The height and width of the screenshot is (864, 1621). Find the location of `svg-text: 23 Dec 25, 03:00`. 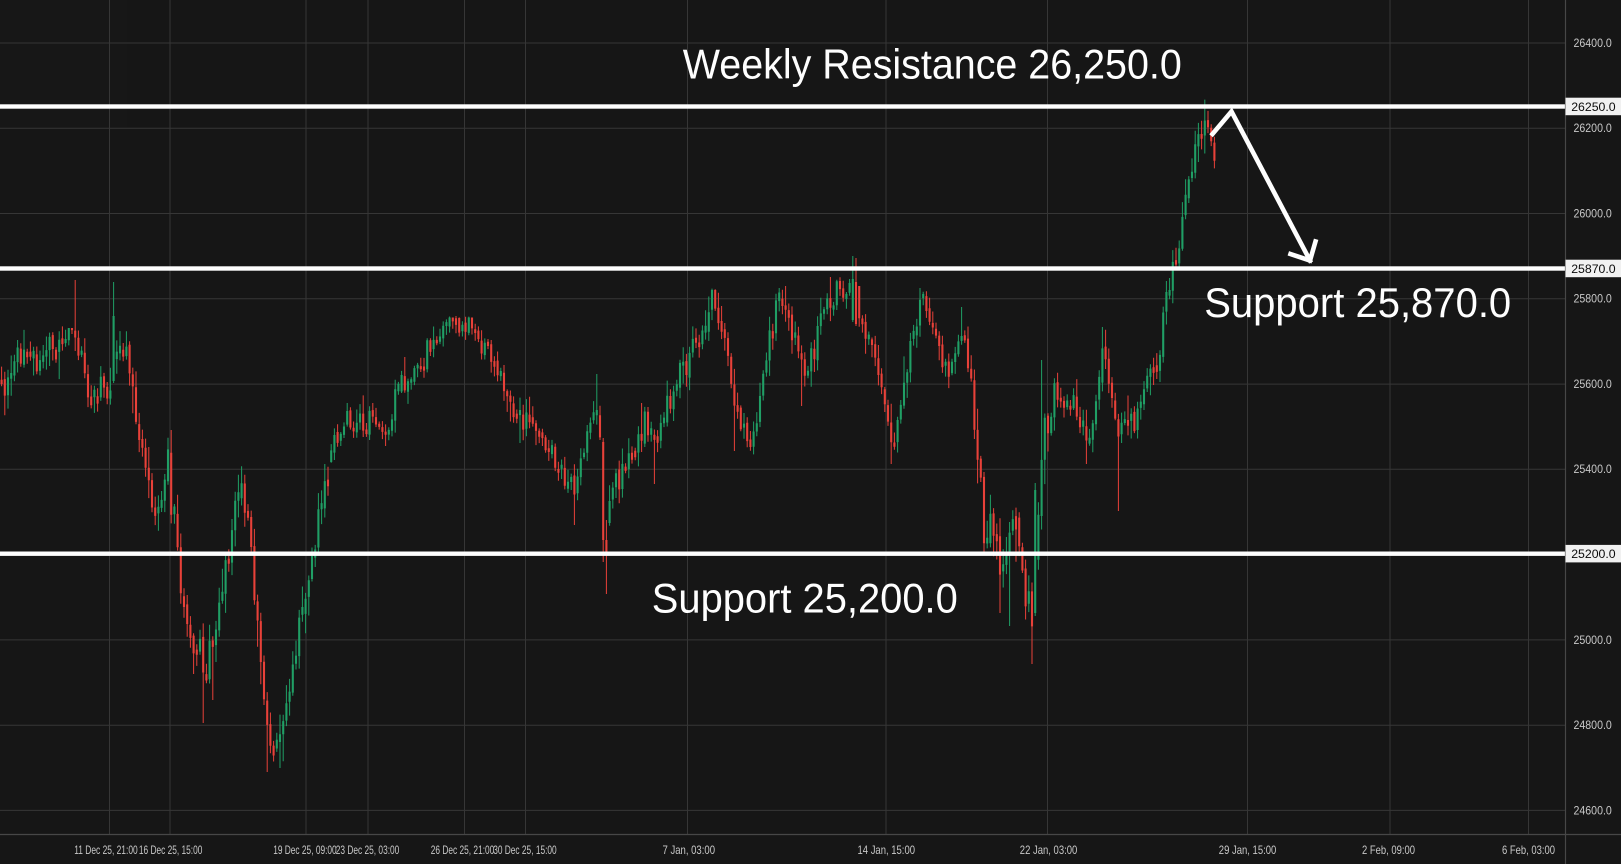

svg-text: 23 Dec 25, 03:00 is located at coordinates (368, 850).